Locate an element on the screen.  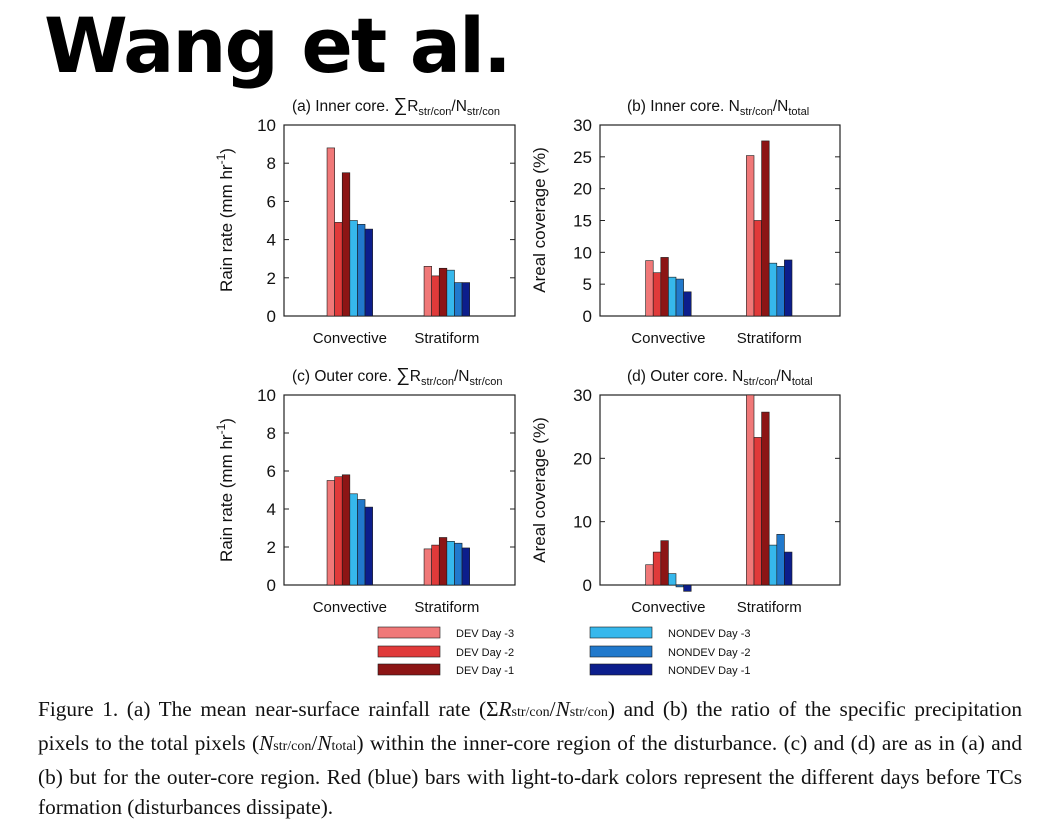
panel-d-frame is located at coordinates (720, 490).